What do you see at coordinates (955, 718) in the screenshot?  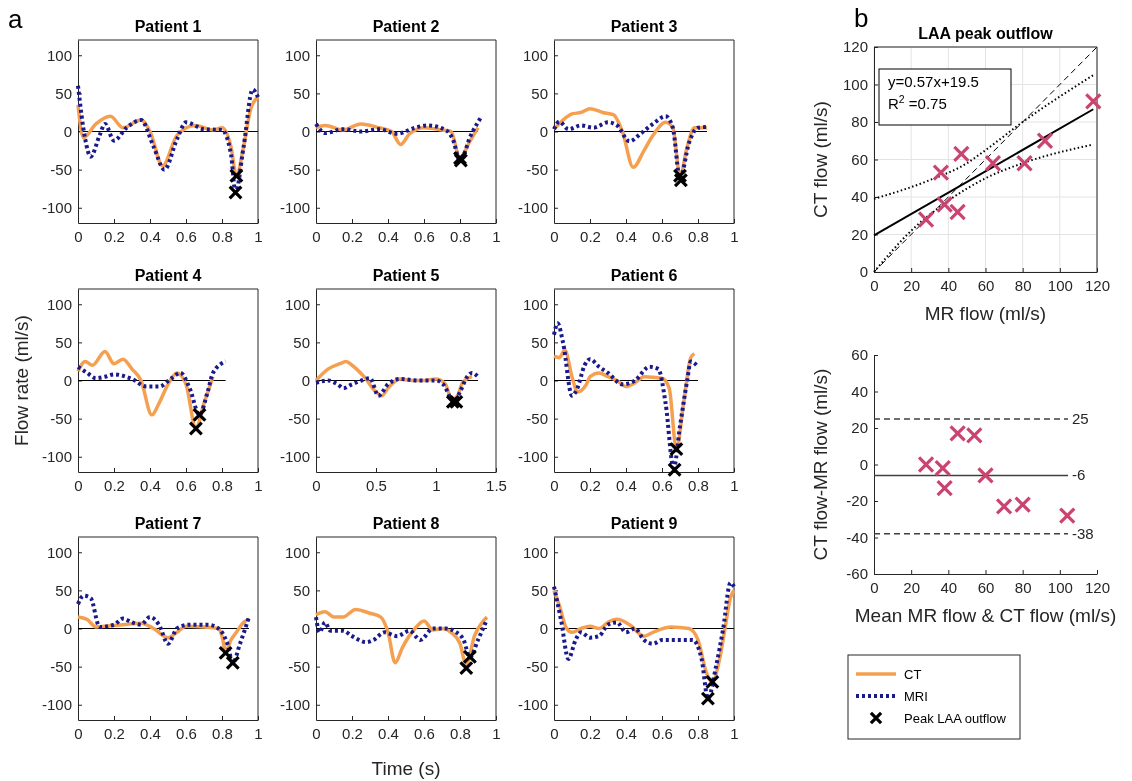 I see `legend-label: Peak LAA outflow` at bounding box center [955, 718].